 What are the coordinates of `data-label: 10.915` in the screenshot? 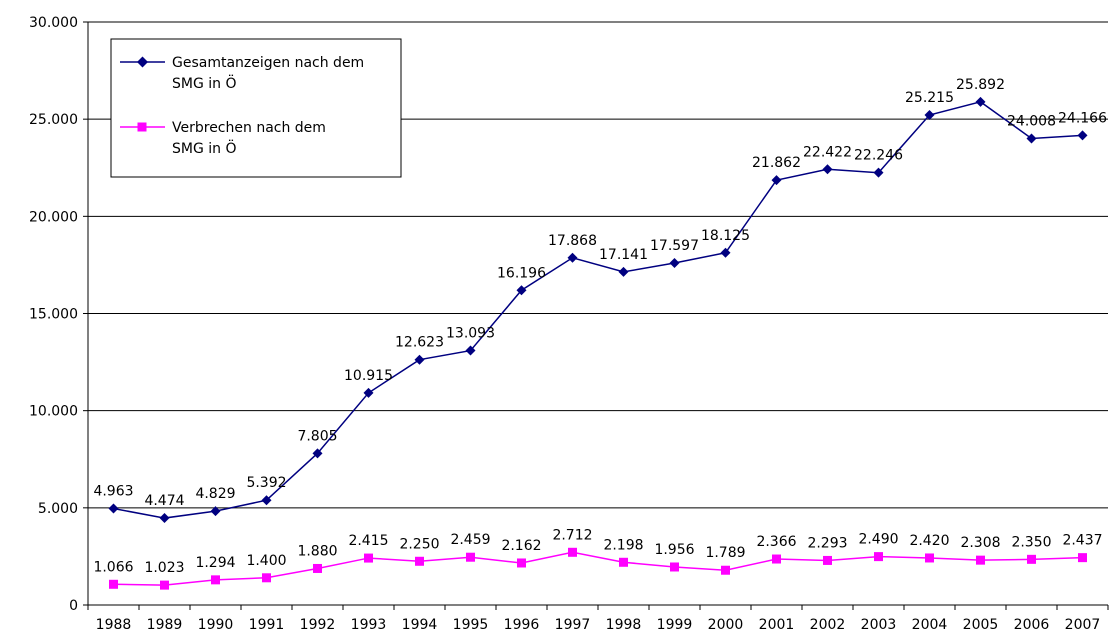 It's located at (368, 376).